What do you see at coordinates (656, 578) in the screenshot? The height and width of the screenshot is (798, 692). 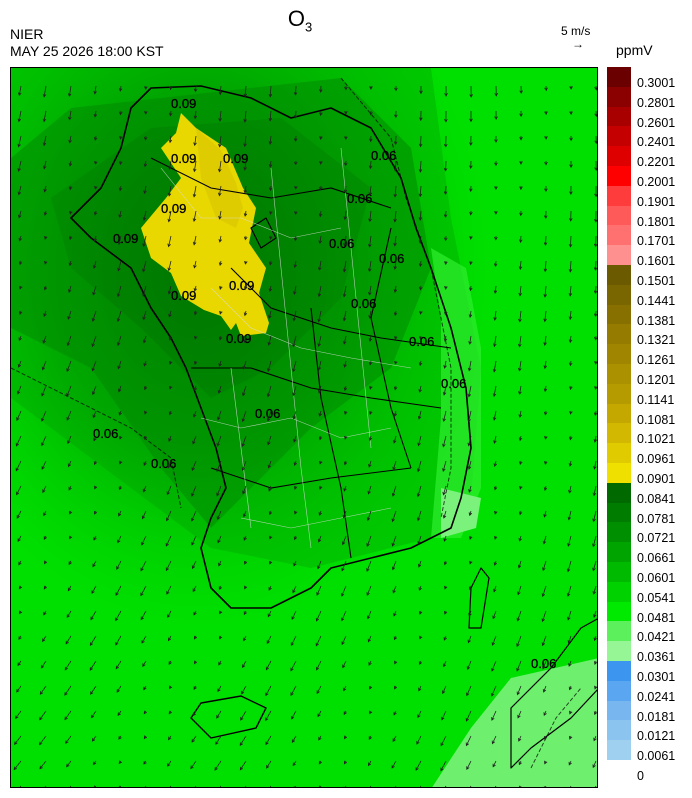 I see `legend-label: 0.0601` at bounding box center [656, 578].